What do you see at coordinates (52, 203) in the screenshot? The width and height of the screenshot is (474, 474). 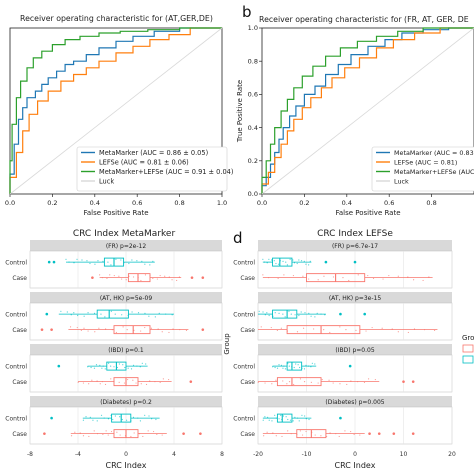 I see `x-tick-label: 0.2` at bounding box center [52, 203].